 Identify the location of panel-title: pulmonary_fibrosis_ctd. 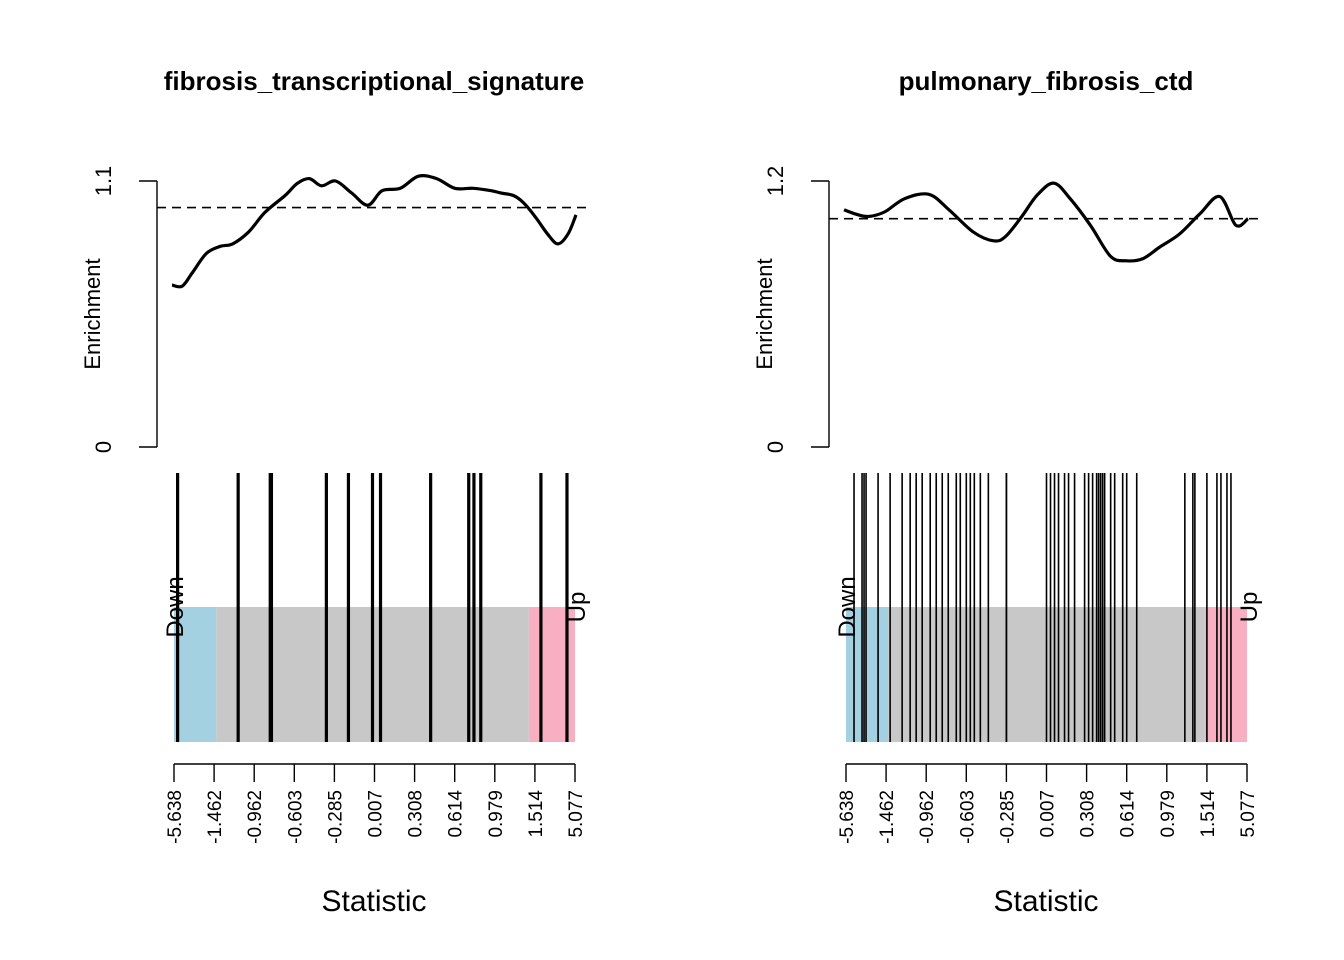
(1046, 81).